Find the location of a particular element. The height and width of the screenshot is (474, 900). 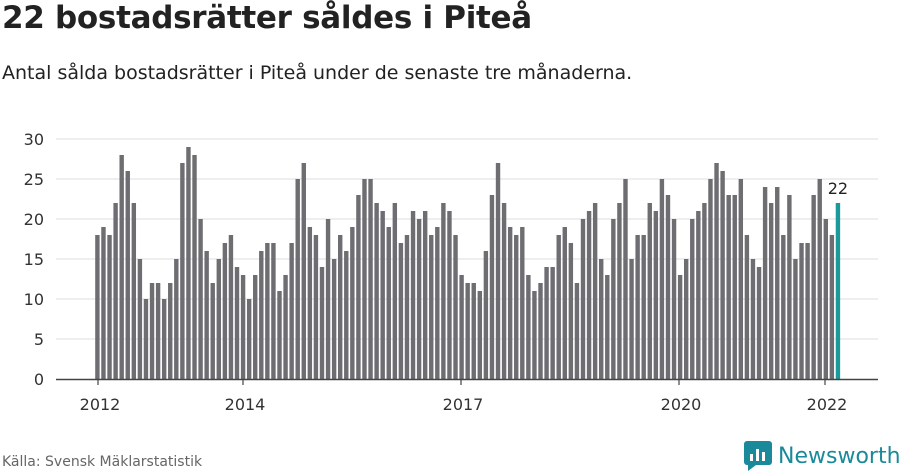

source-note: Källa: Svensk Mäklarstatistik is located at coordinates (102, 462).